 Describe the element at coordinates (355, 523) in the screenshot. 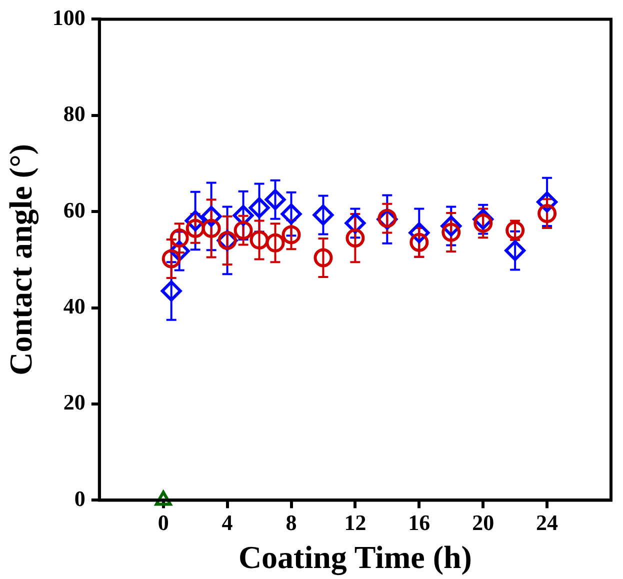

I see `x-tick-label: 12` at that location.